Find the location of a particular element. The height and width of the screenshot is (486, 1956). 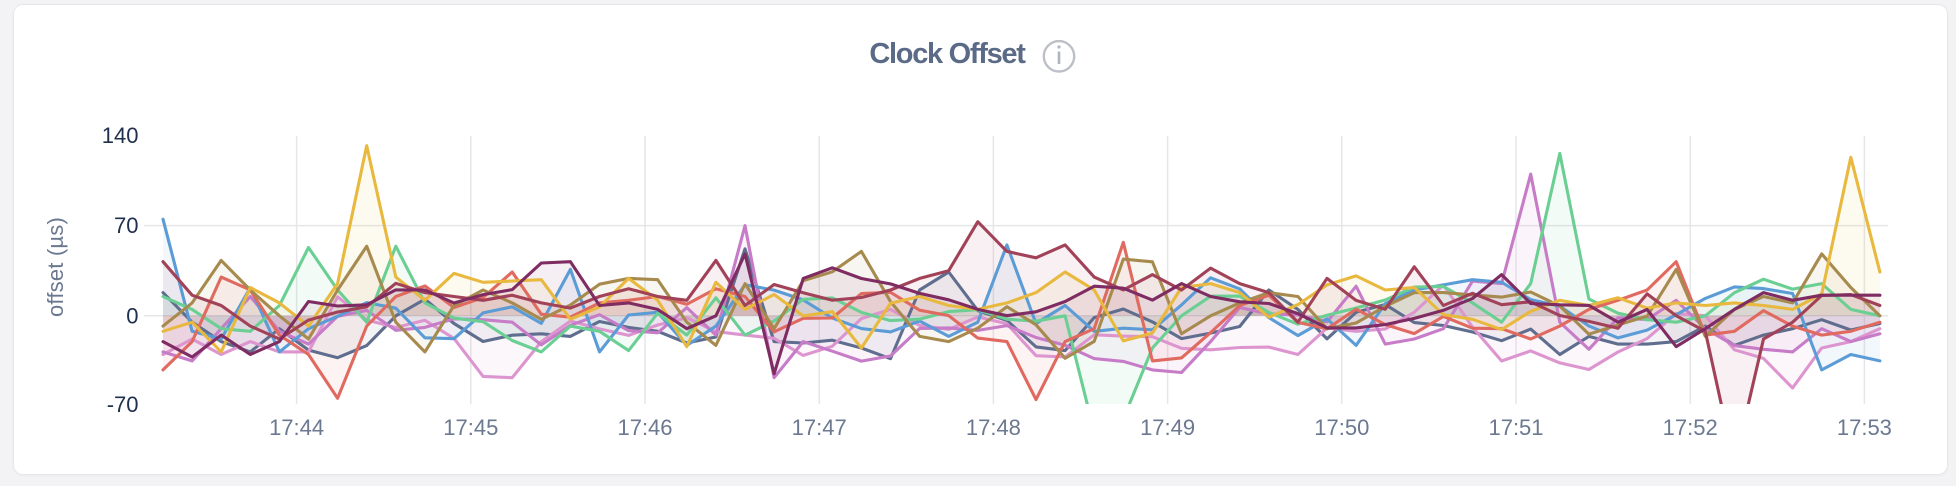

svg-text: 17:51 is located at coordinates (1515, 427).